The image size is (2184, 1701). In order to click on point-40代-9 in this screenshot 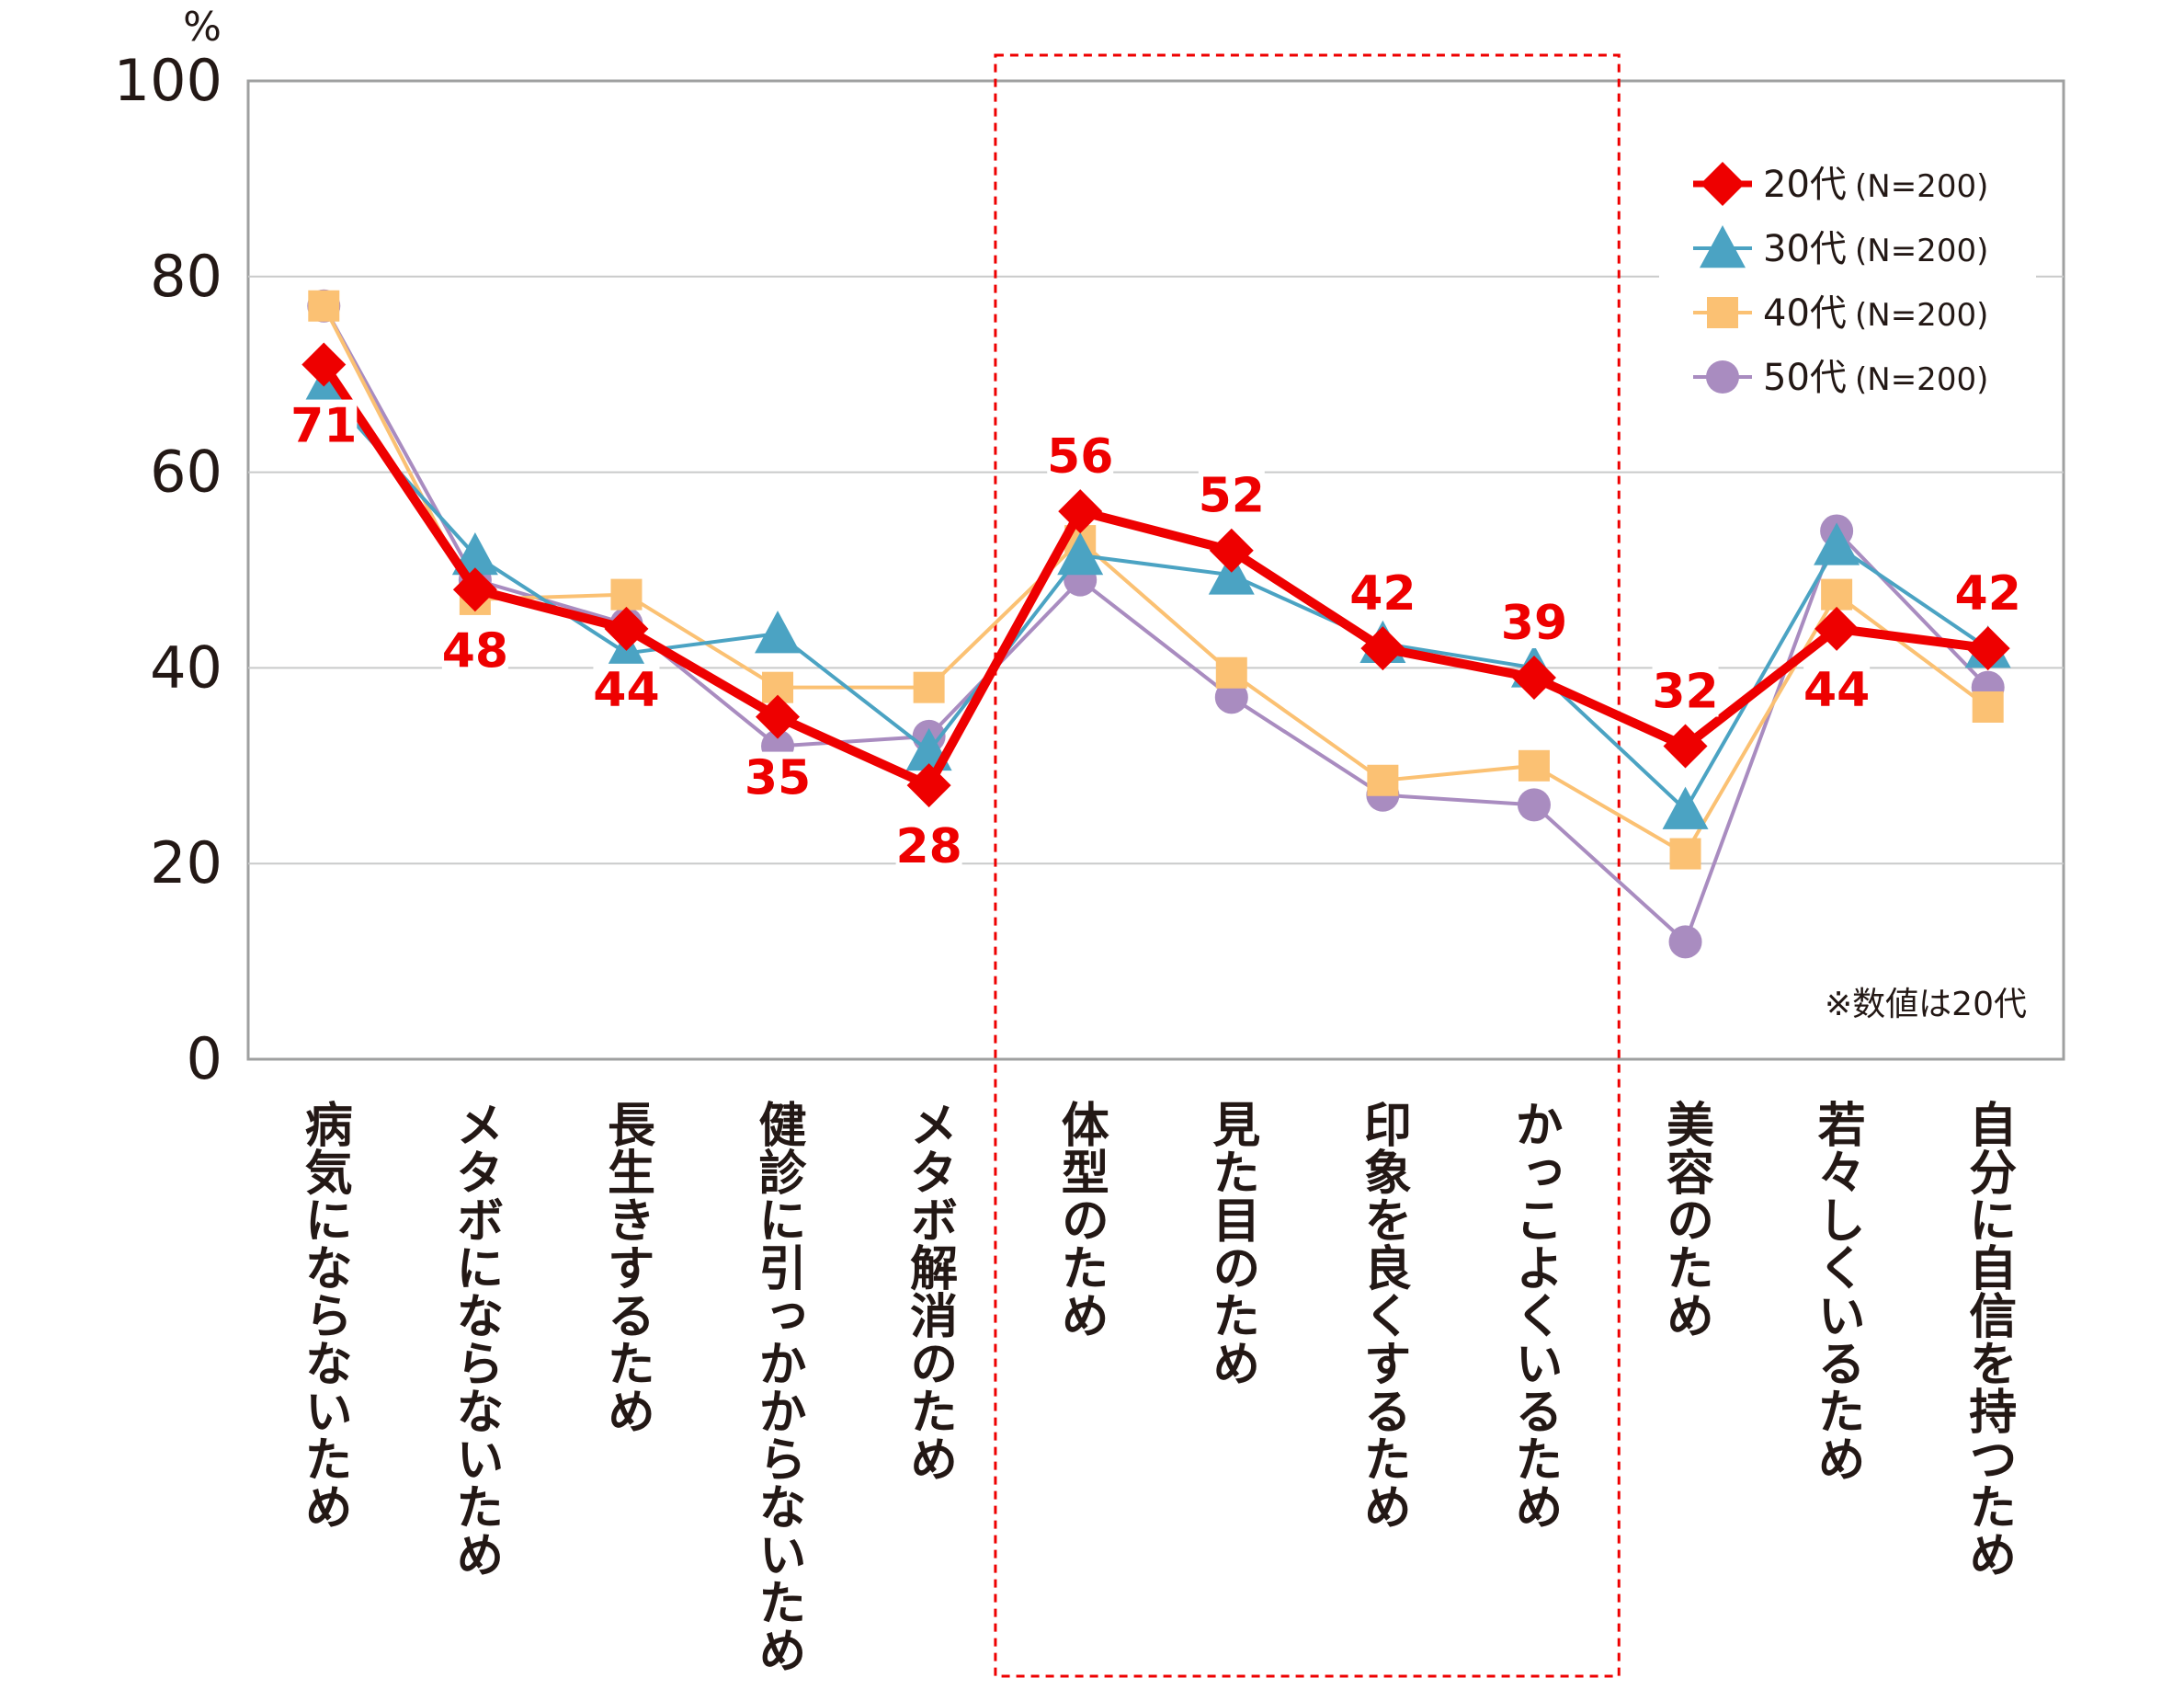, I will do `click(1685, 854)`.